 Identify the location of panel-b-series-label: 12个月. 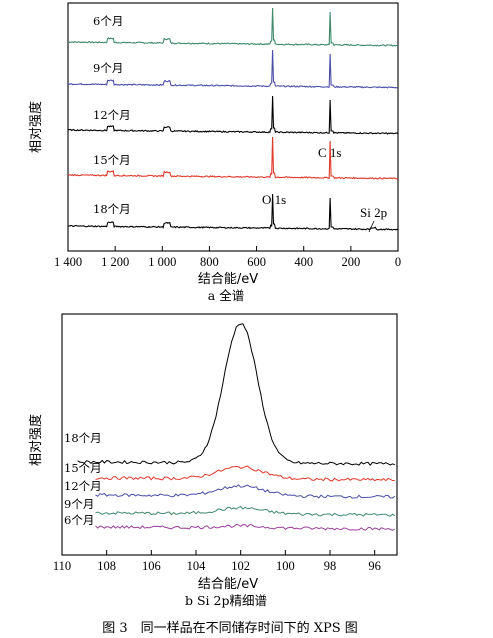
(83, 486).